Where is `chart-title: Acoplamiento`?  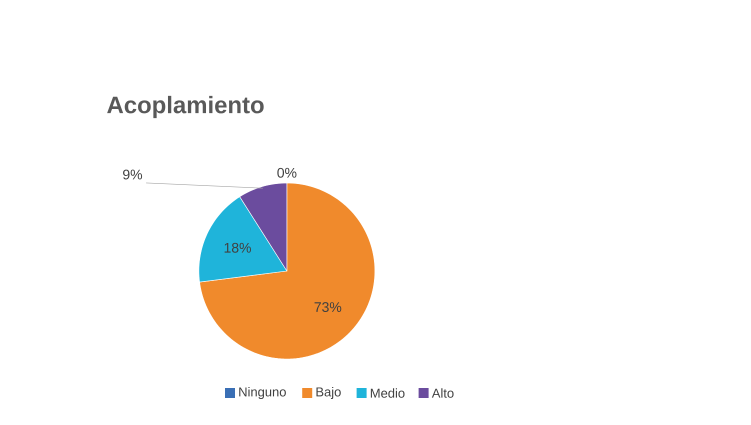 chart-title: Acoplamiento is located at coordinates (185, 107).